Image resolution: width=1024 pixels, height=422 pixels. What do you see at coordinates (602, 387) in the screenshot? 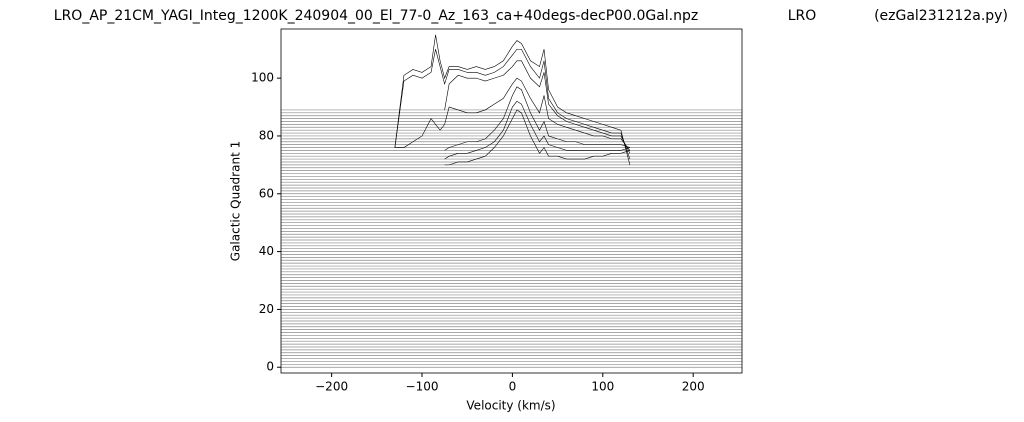
I see `x-tick-label: 100` at bounding box center [602, 387].